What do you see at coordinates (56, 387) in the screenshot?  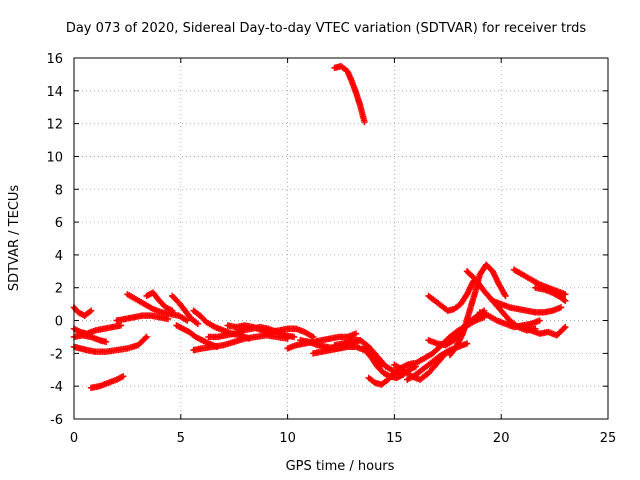 I see `y-tick-label: -4` at bounding box center [56, 387].